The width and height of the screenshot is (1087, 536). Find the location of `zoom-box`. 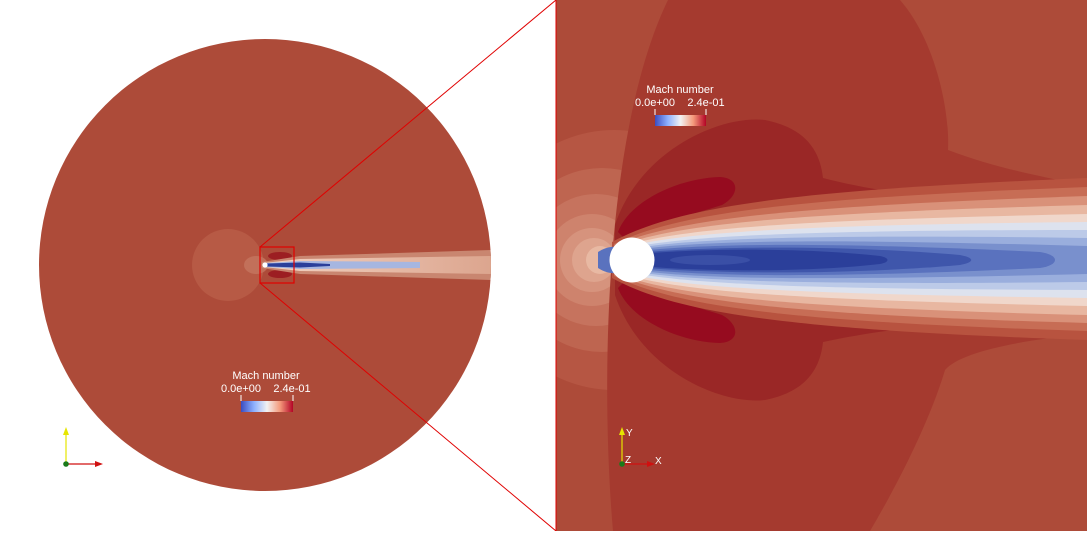

zoom-box is located at coordinates (277, 265).